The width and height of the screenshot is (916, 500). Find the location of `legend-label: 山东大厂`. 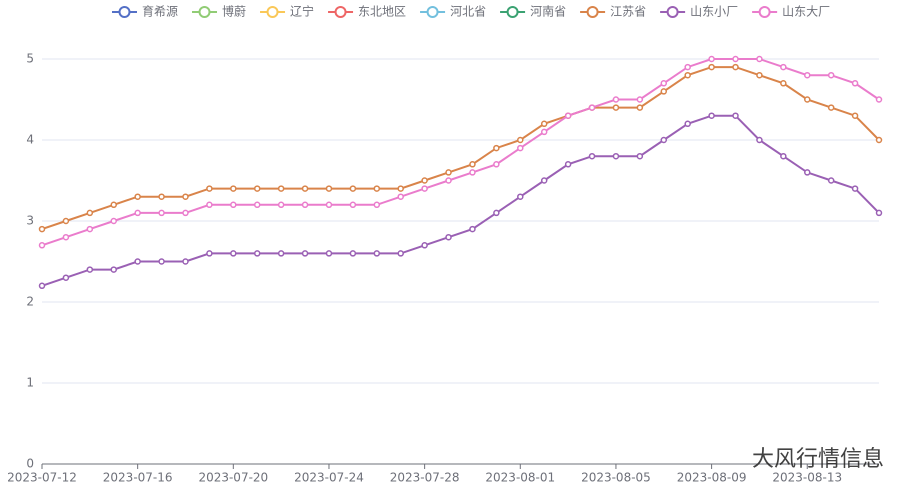

legend-label: 山东大厂 is located at coordinates (806, 12).